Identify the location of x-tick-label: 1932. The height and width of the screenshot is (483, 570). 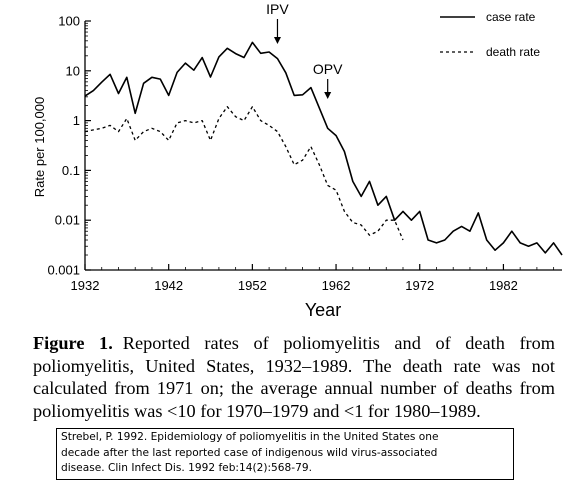
(85, 285).